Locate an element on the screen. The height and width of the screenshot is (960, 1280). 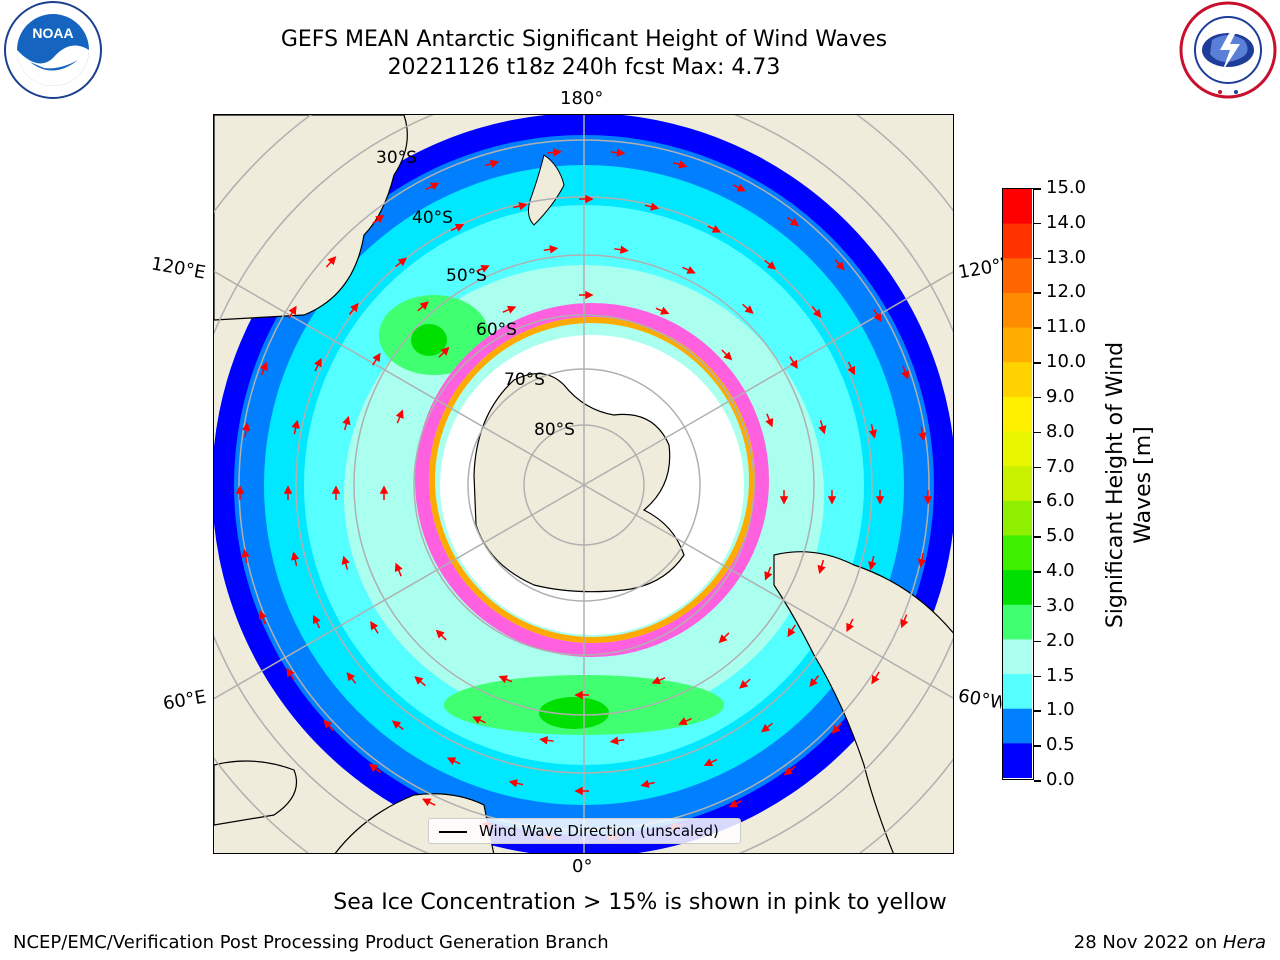
sea-ice-inner is located at coordinates (592, 480).